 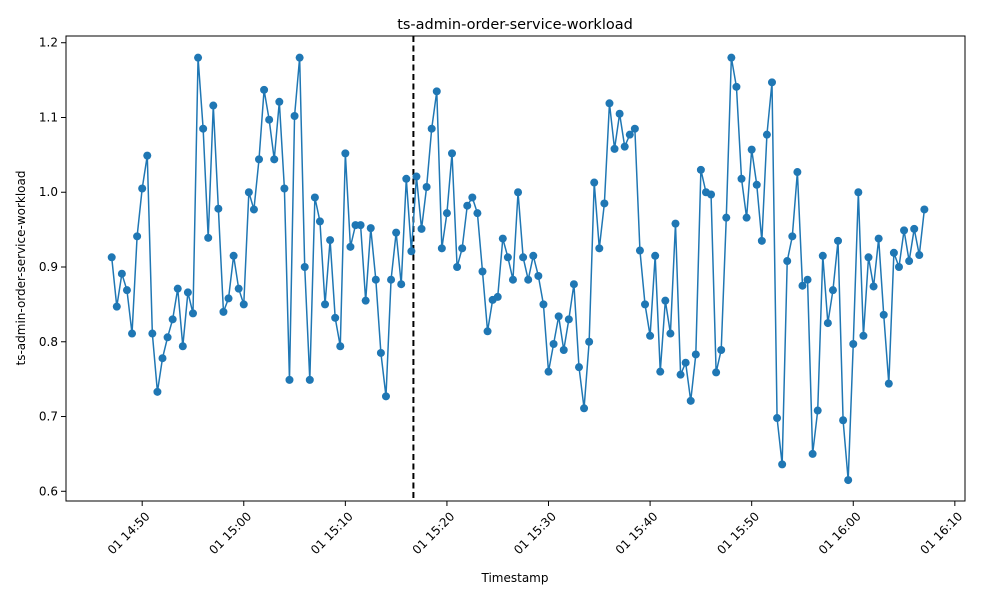 What do you see at coordinates (230, 533) in the screenshot?
I see `x-tick-label: 01 15:00` at bounding box center [230, 533].